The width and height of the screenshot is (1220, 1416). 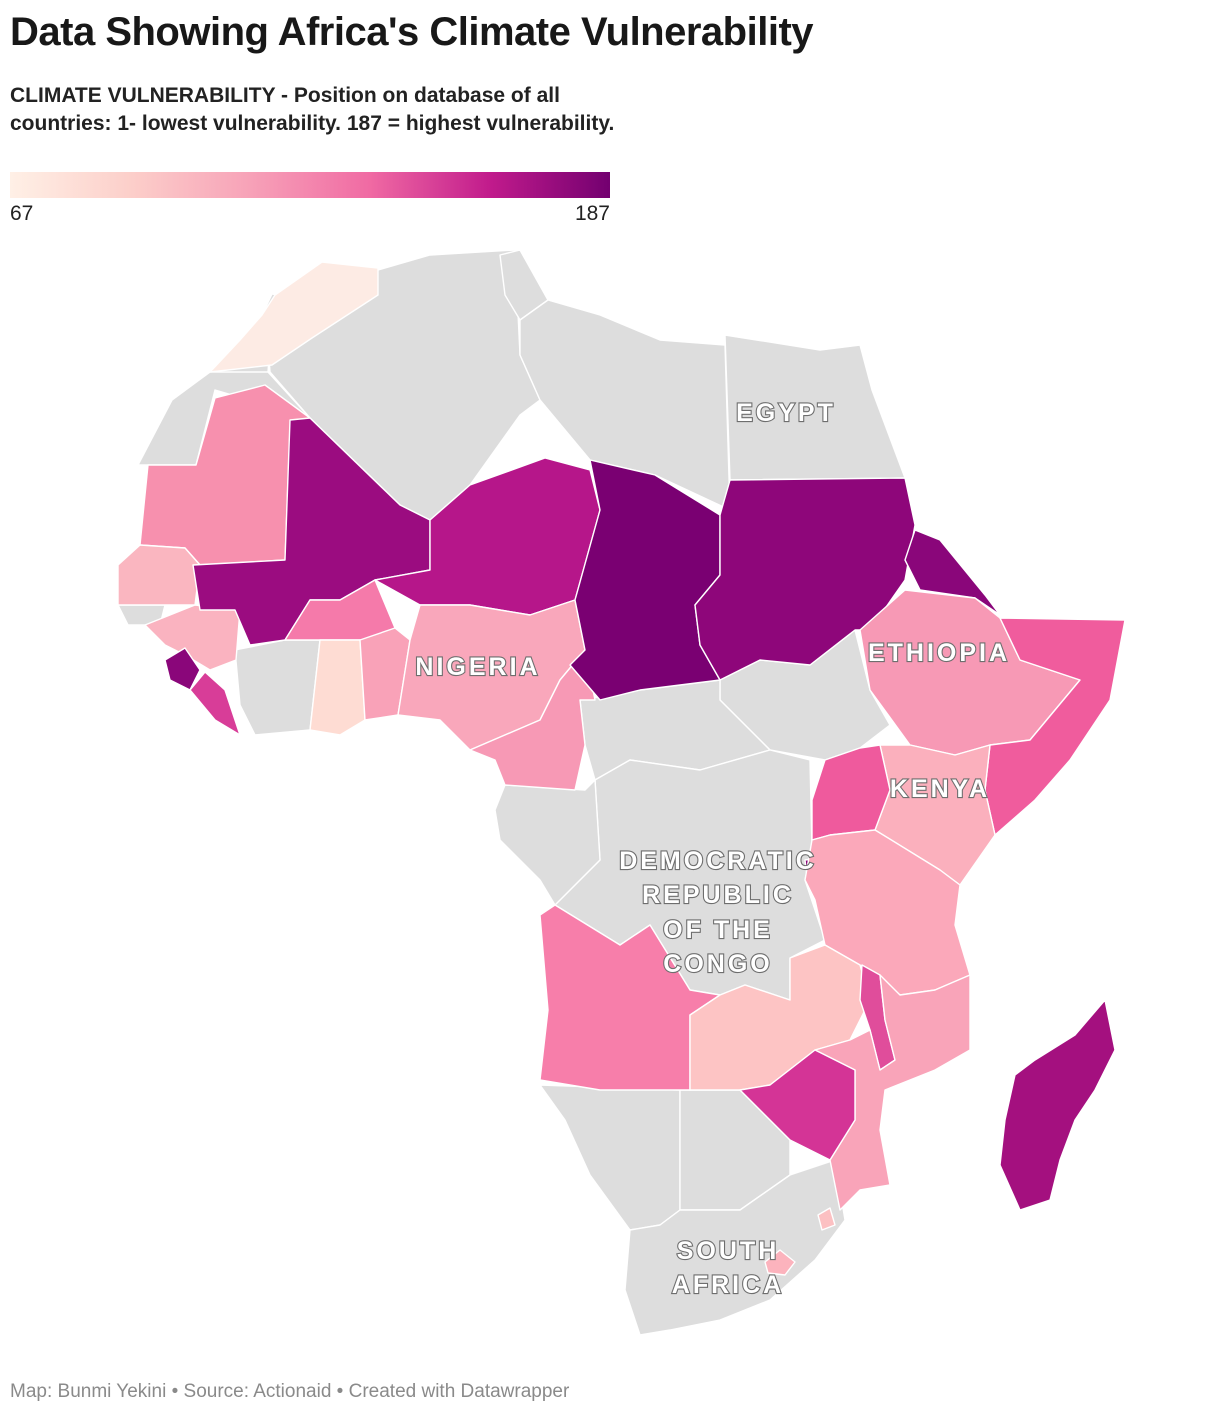 I want to click on country-swaziland, so click(x=826, y=1219).